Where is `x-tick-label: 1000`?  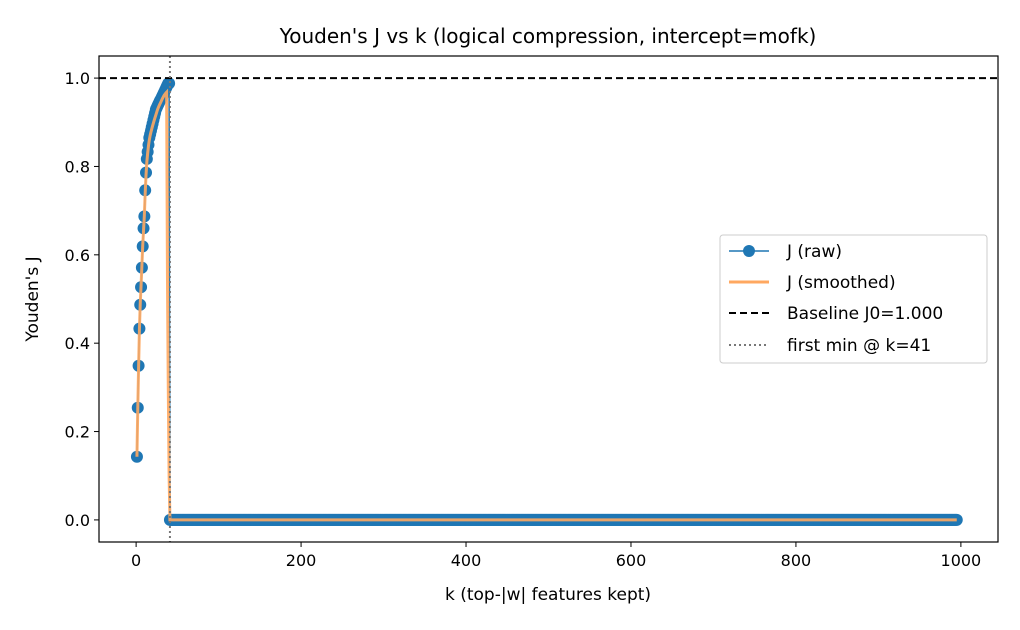 x-tick-label: 1000 is located at coordinates (961, 560).